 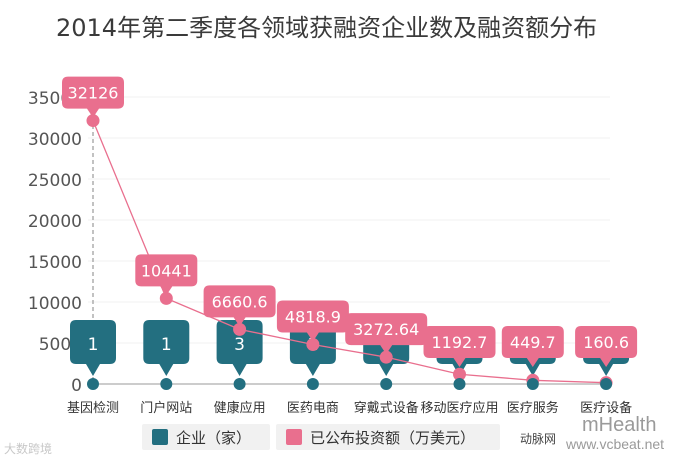 I want to click on chart-title: 2014年第二季度各领域获融资企业数及融资额分布, so click(x=327, y=28).